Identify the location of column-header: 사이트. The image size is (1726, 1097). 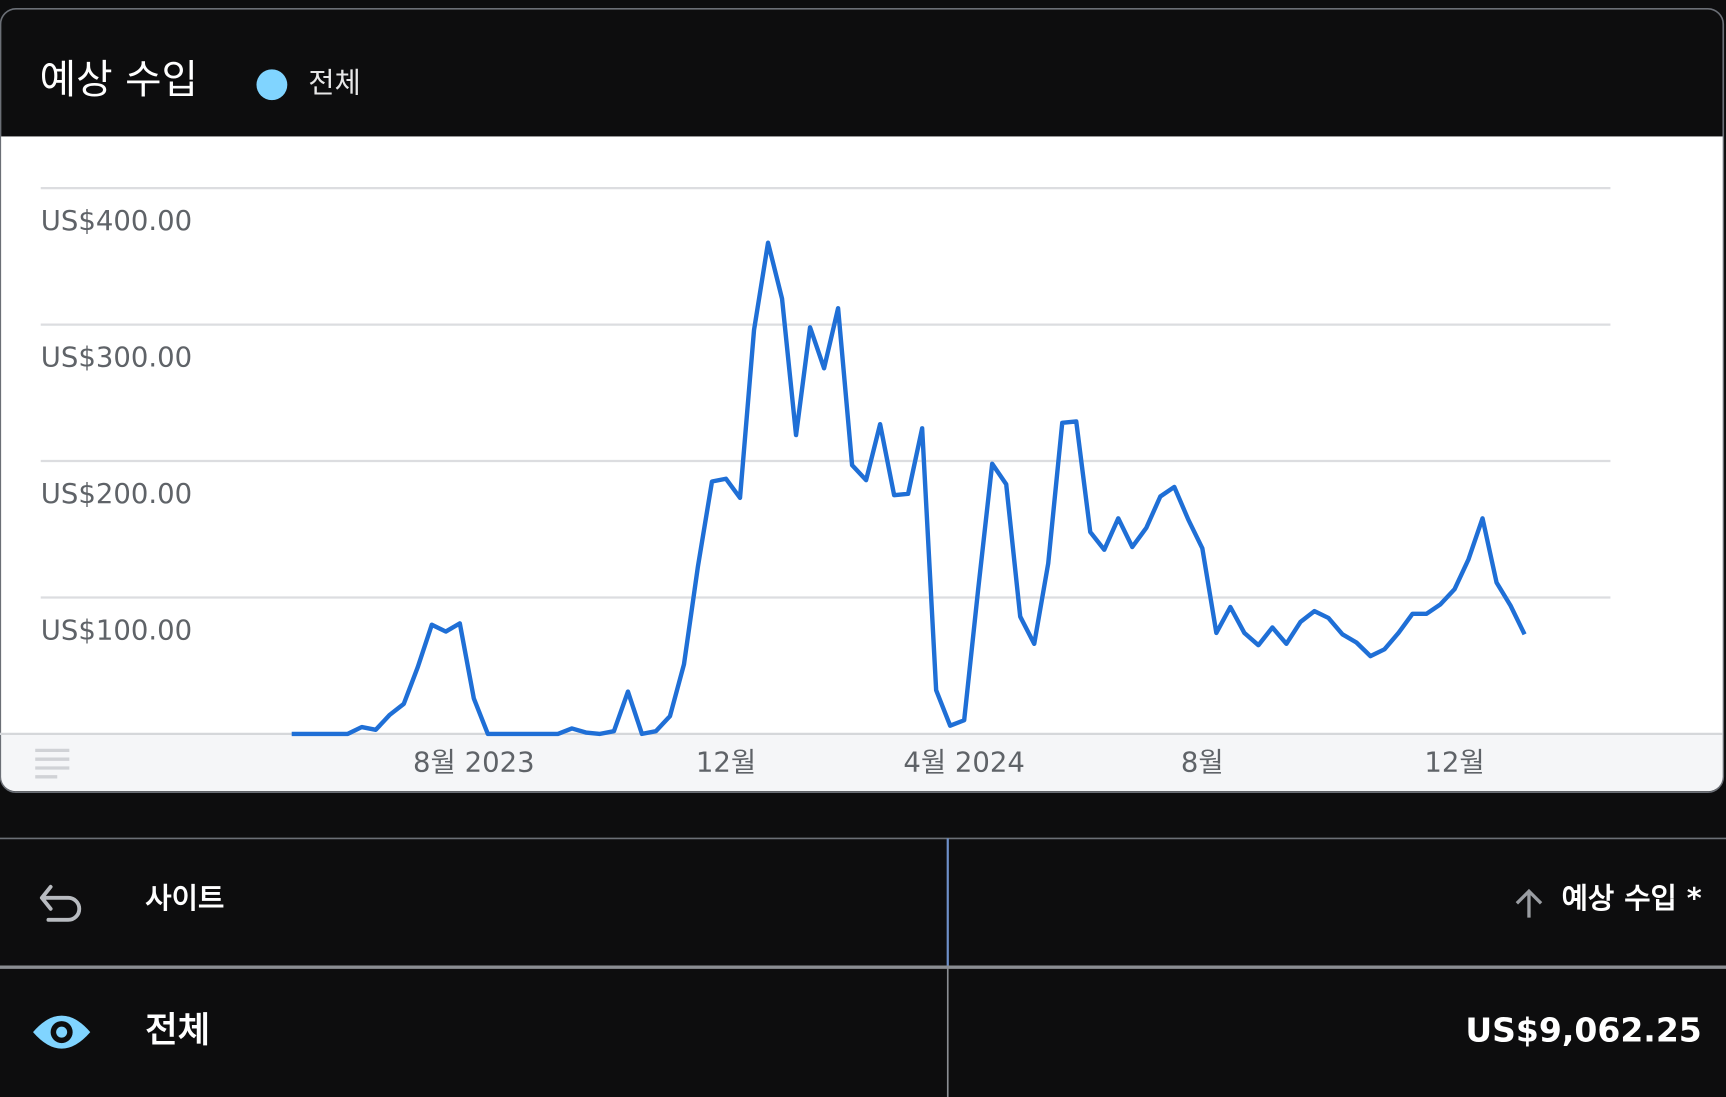
(184, 898).